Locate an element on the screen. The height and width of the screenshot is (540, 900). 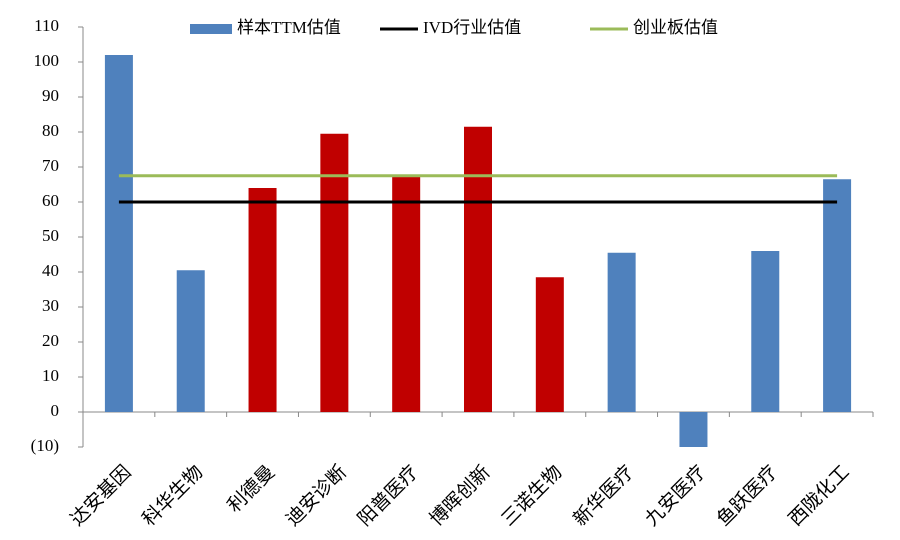
y-tick-label: 90 is located at coordinates (50, 95).